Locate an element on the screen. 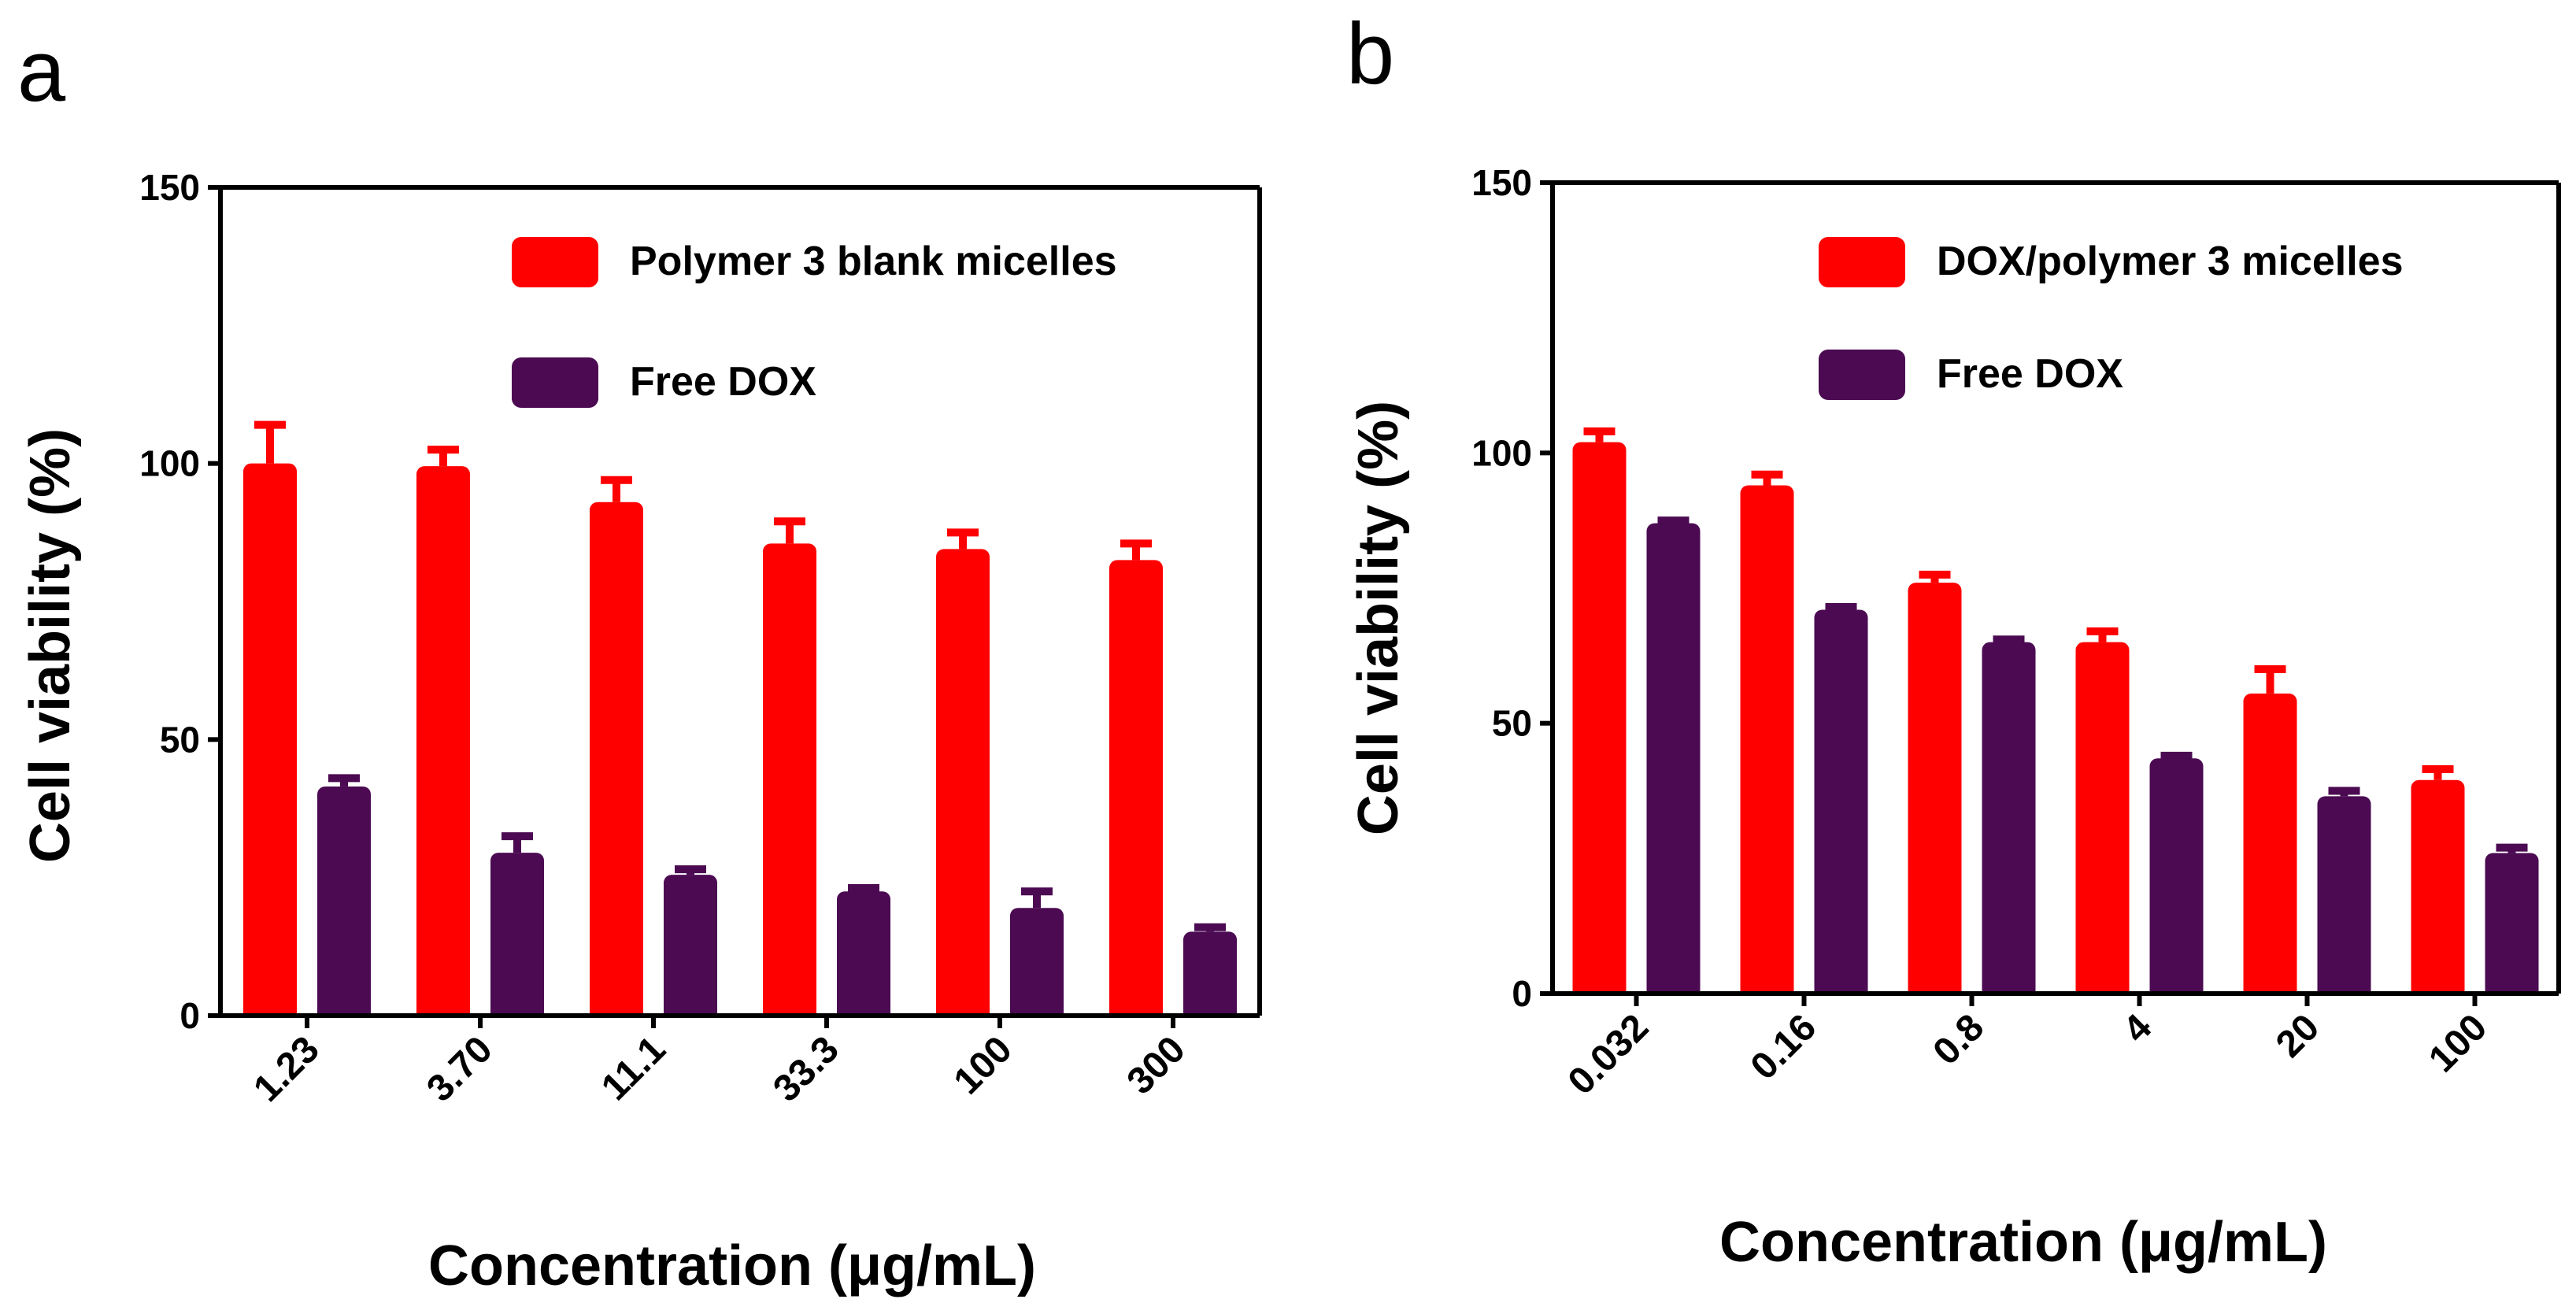 The height and width of the screenshot is (1314, 2576). x-tick-label: 1.23 is located at coordinates (287, 1069).